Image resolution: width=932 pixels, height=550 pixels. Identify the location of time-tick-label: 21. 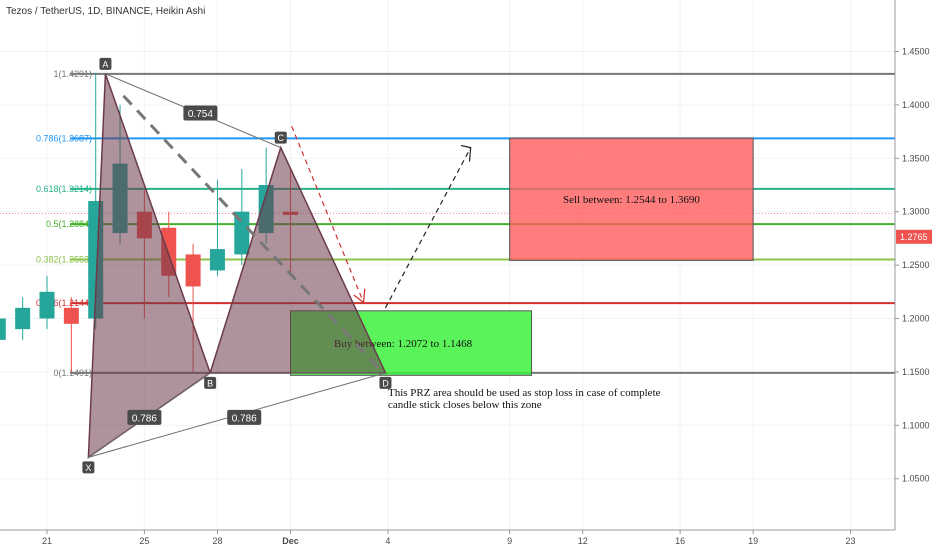
(47, 541).